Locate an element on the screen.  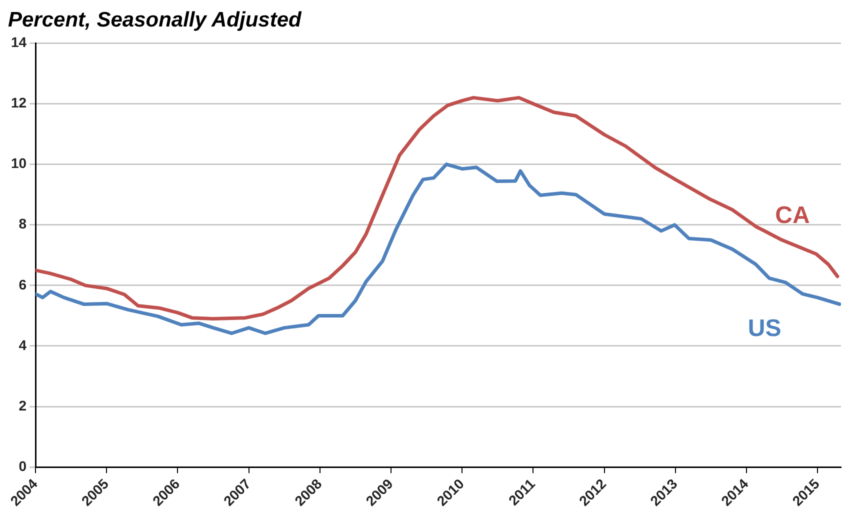
y-tick-label: 0 is located at coordinates (22, 466).